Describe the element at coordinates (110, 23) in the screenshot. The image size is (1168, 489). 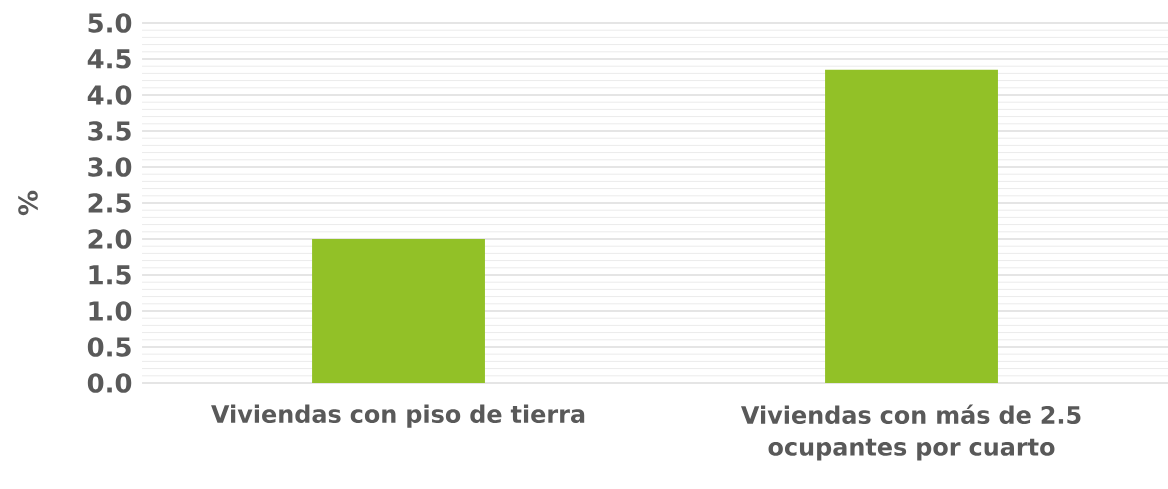
I see `y-tick-label: 5.0` at that location.